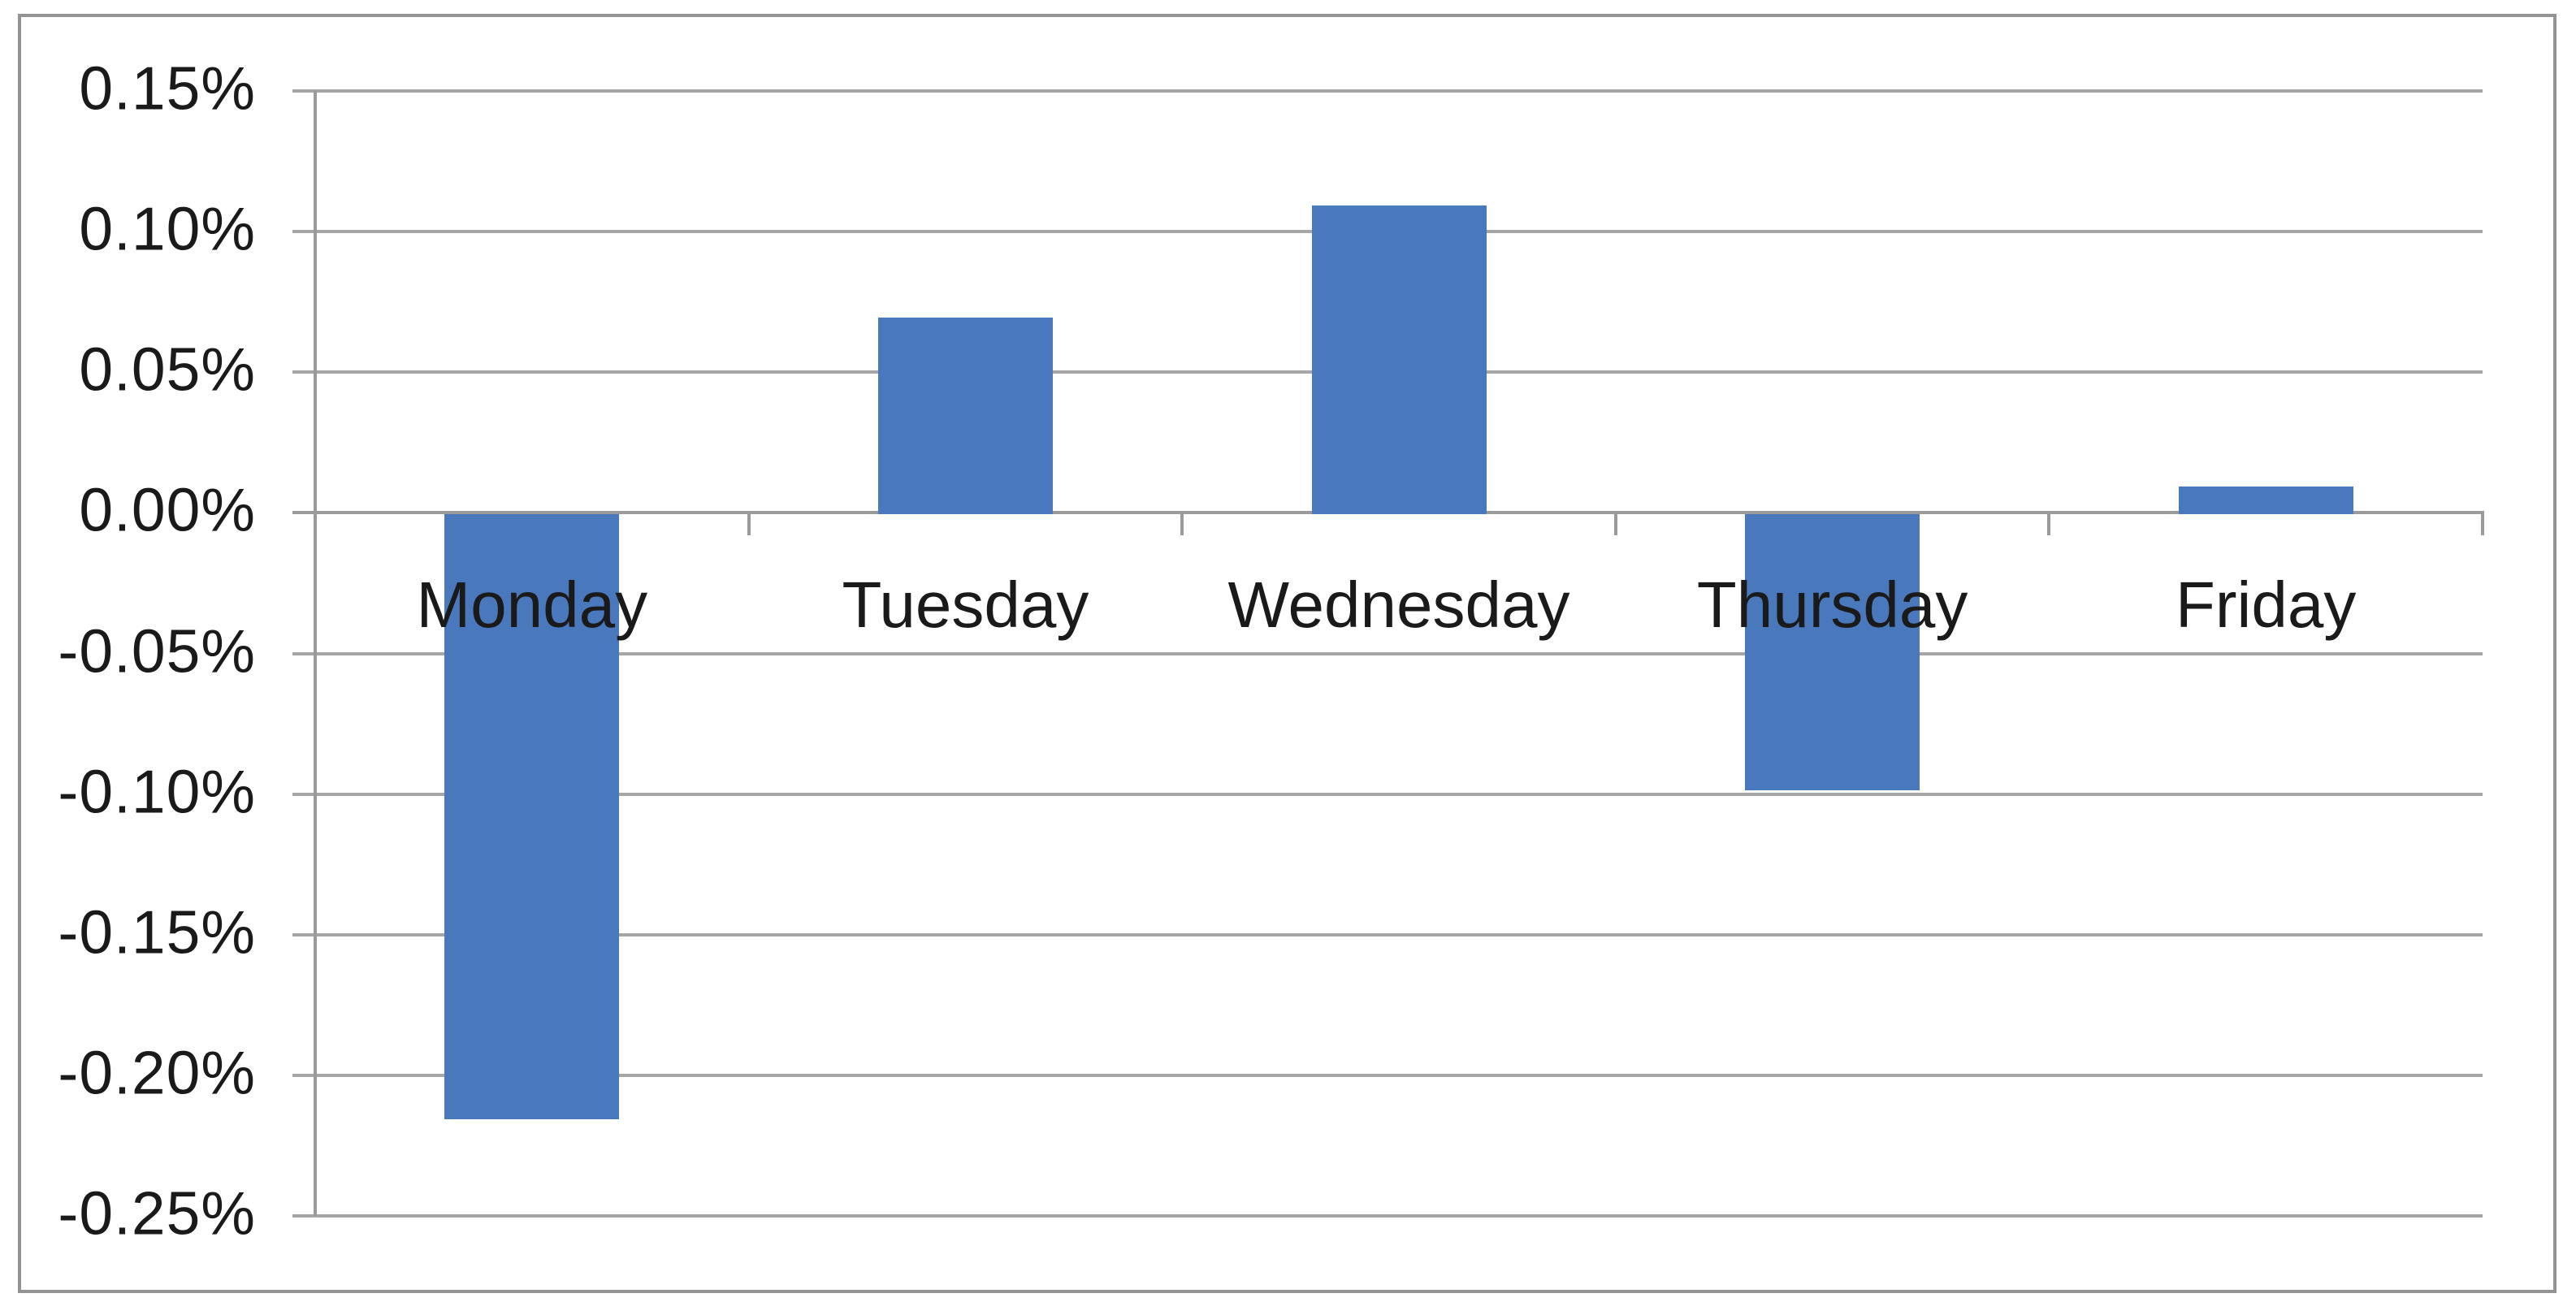 This screenshot has height=1315, width=2576. What do you see at coordinates (157, 1213) in the screenshot?
I see `y-axis-tick-label: -0.25%` at bounding box center [157, 1213].